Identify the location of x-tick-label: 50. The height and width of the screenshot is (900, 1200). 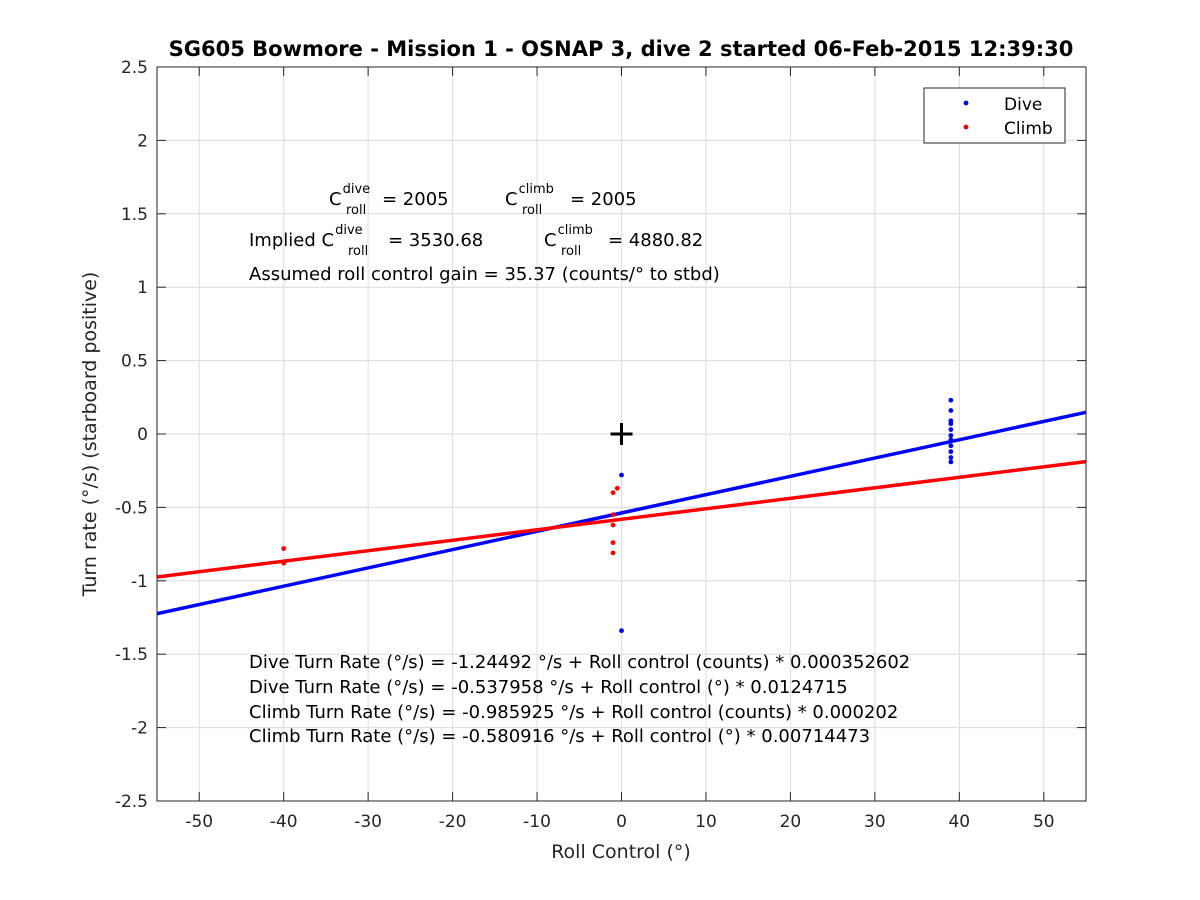
(1044, 822).